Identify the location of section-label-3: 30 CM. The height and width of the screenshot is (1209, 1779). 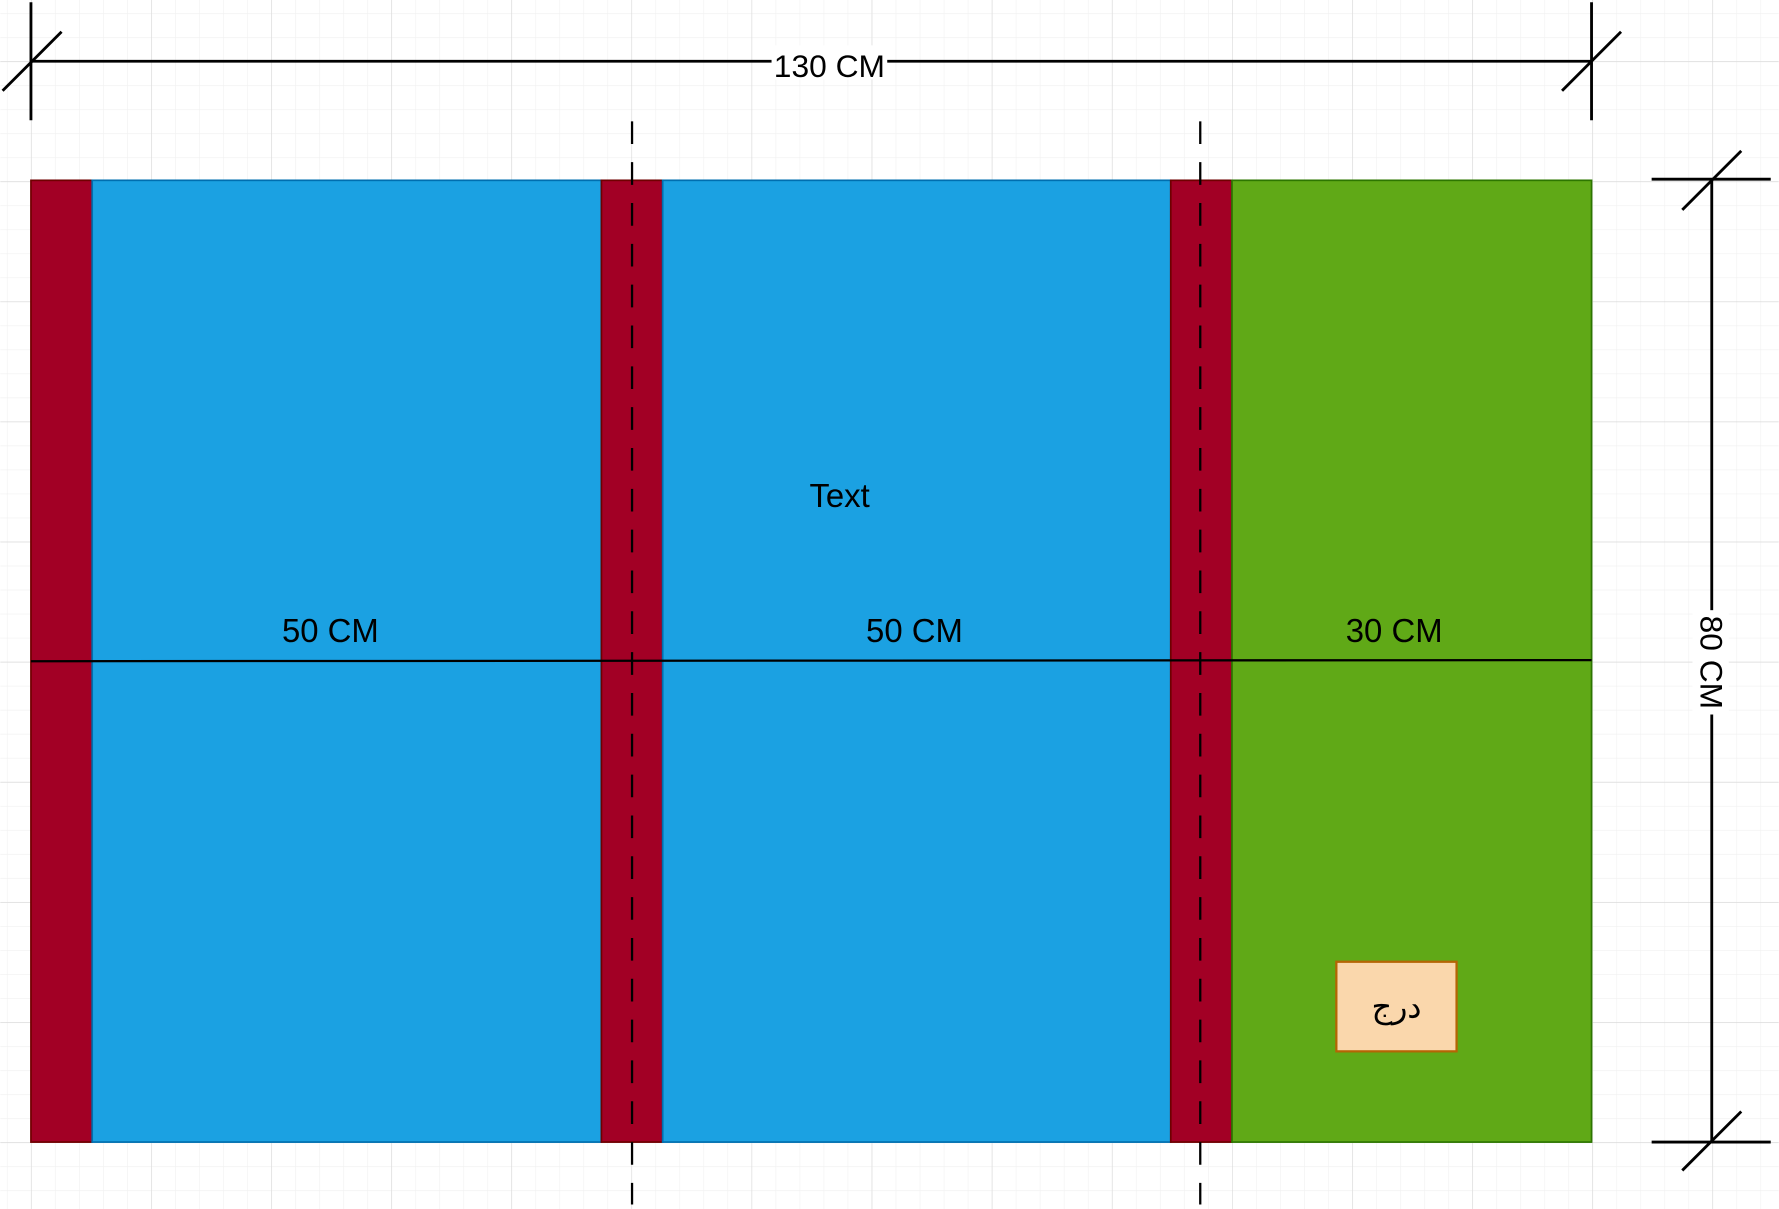
(1394, 630).